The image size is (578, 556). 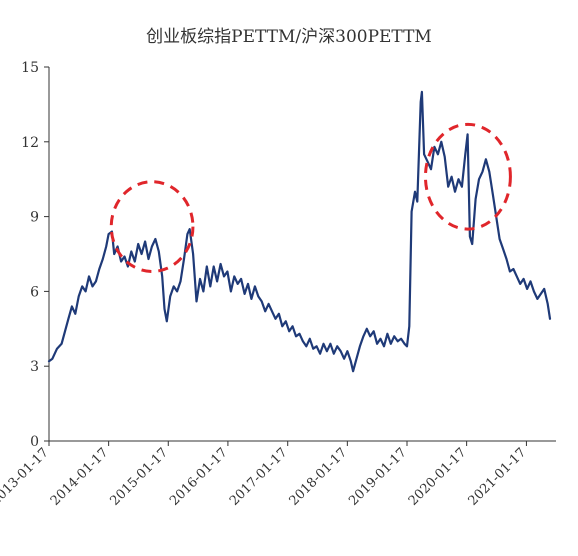 I want to click on x-tick-label: 2016-01-17, so click(x=199, y=477).